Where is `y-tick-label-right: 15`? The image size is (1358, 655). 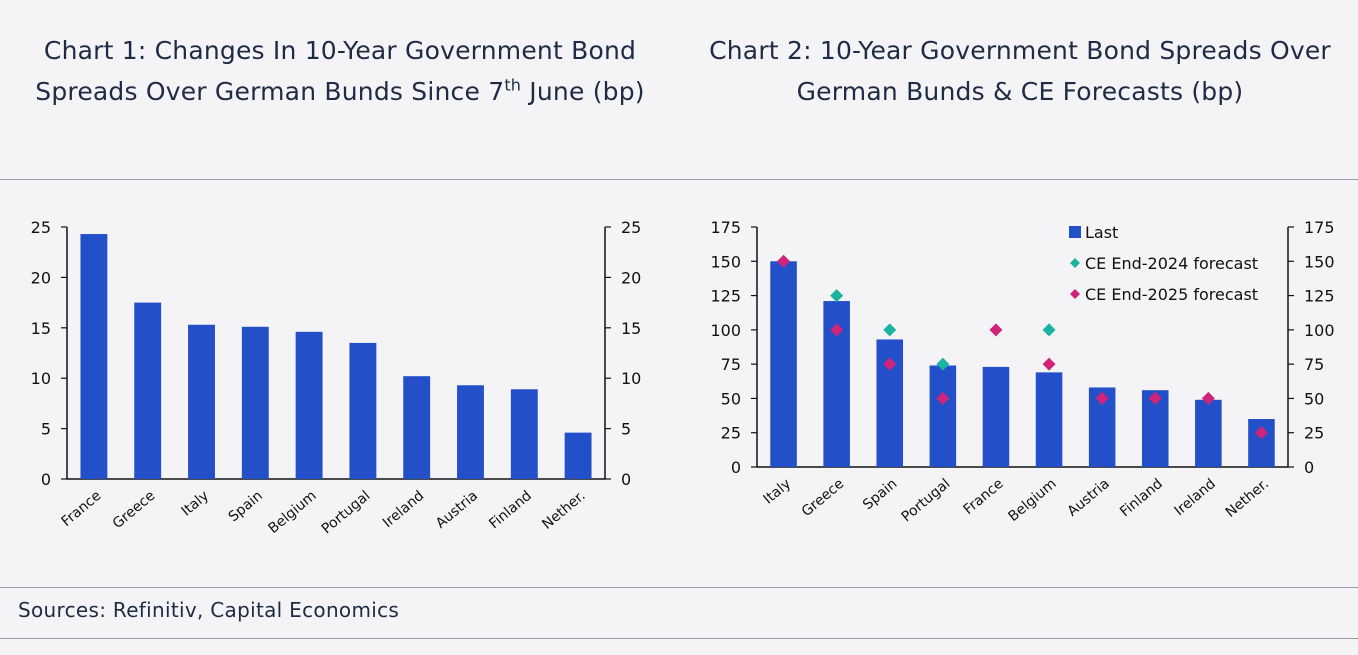 y-tick-label-right: 15 is located at coordinates (631, 328).